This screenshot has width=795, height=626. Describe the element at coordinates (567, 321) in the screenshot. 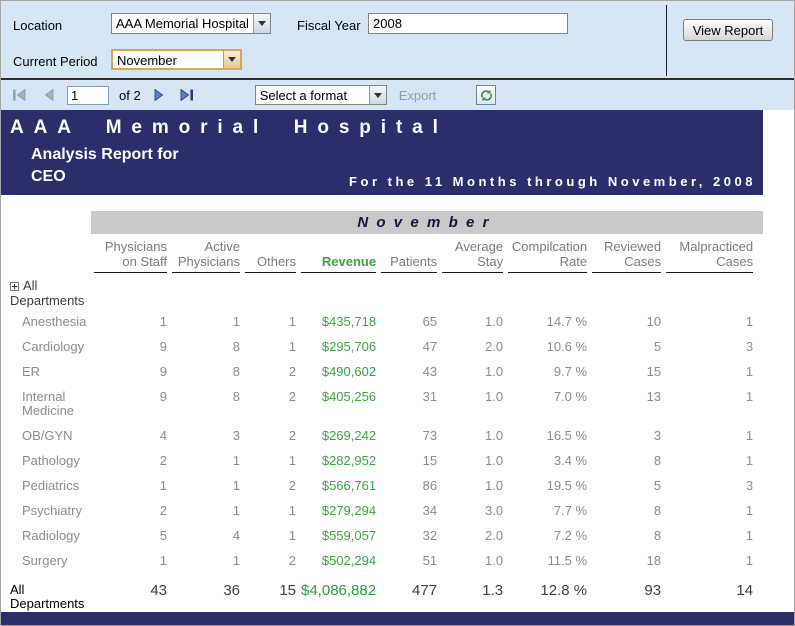

I see `cell-compilcation-rate: 14.7 %` at that location.